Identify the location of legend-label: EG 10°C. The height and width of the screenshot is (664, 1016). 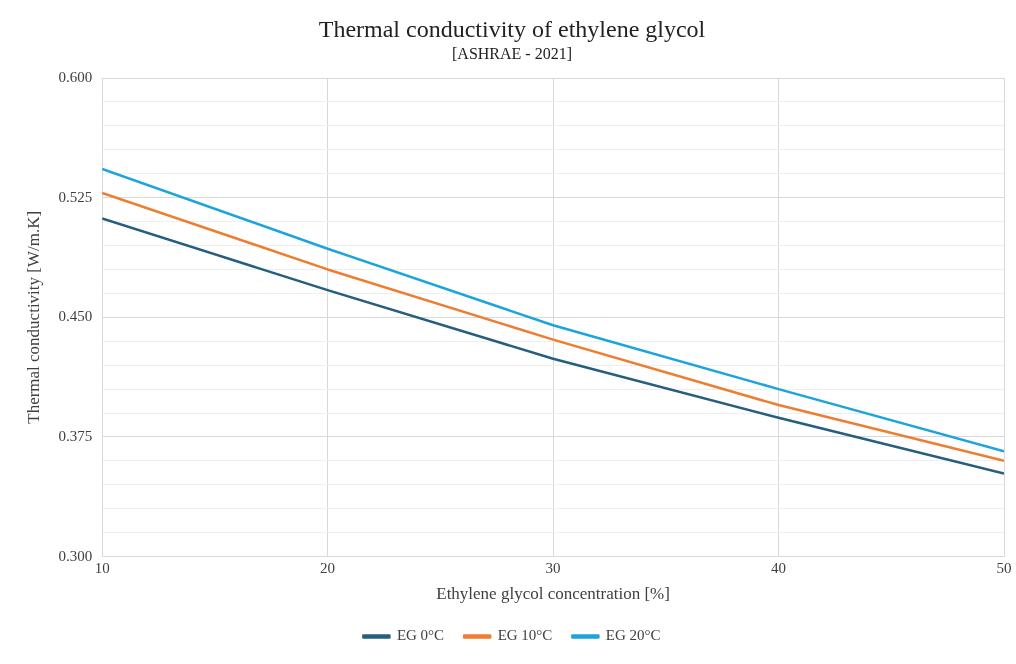
(525, 635).